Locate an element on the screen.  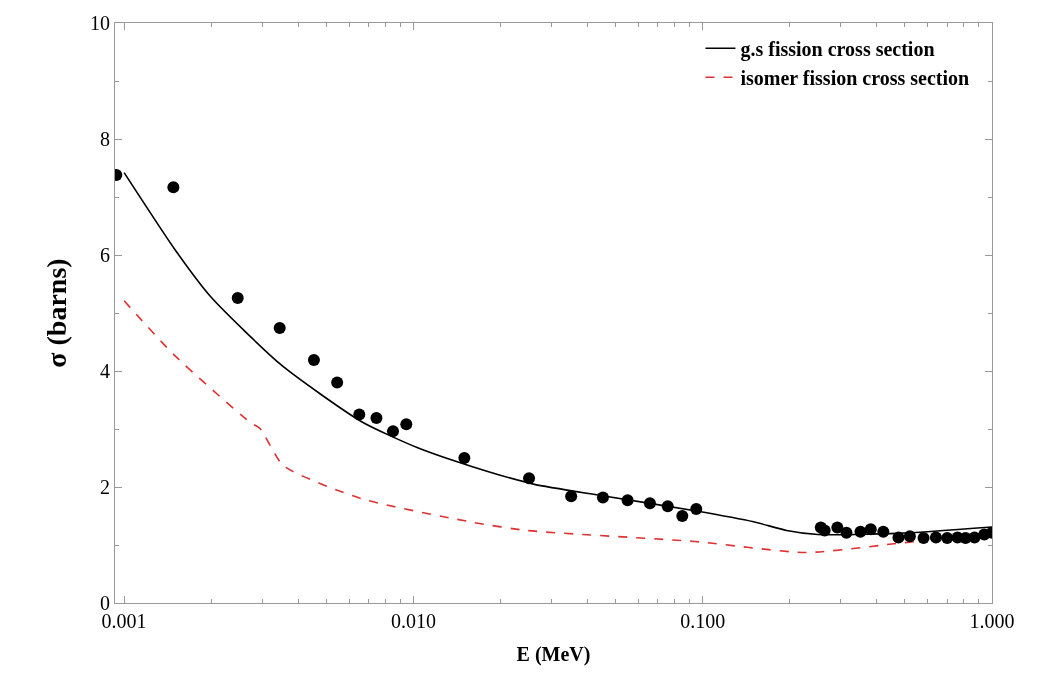
legend-label: g.s fission cross section is located at coordinates (837, 50).